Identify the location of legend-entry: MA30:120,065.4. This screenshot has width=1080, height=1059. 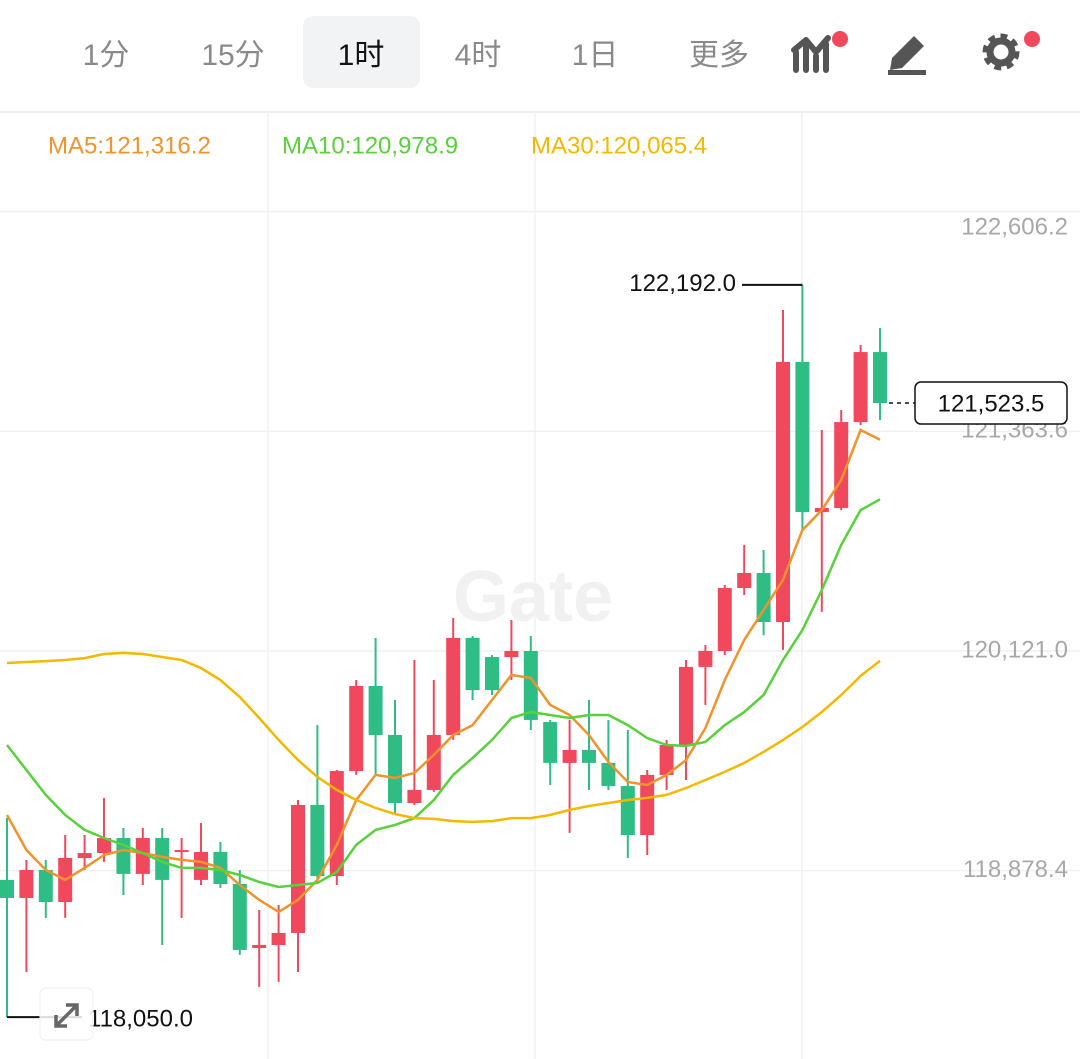
(619, 145).